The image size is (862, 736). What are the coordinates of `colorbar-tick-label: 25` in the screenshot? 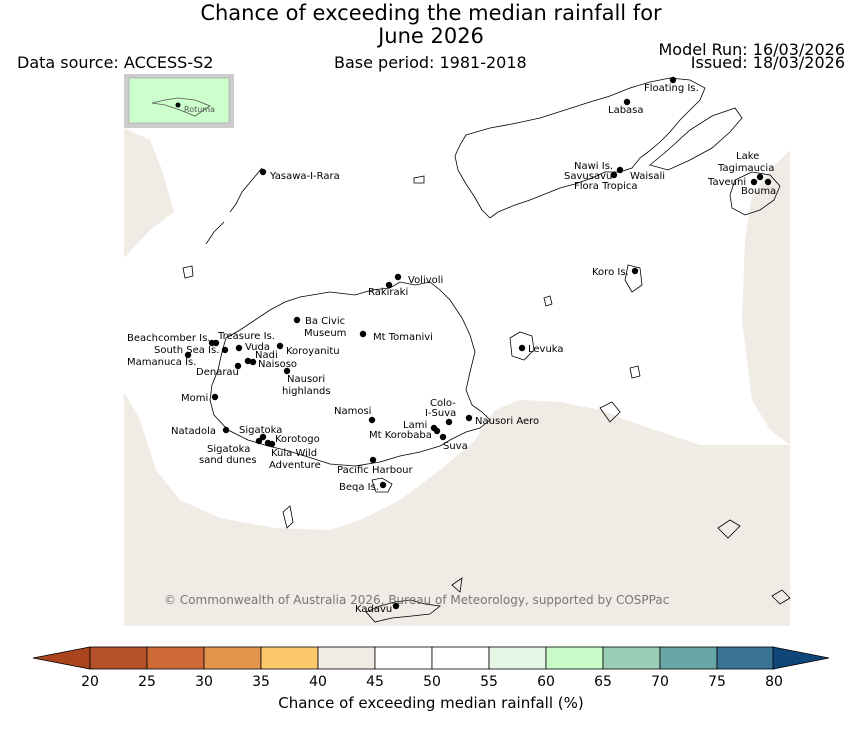 It's located at (147, 682).